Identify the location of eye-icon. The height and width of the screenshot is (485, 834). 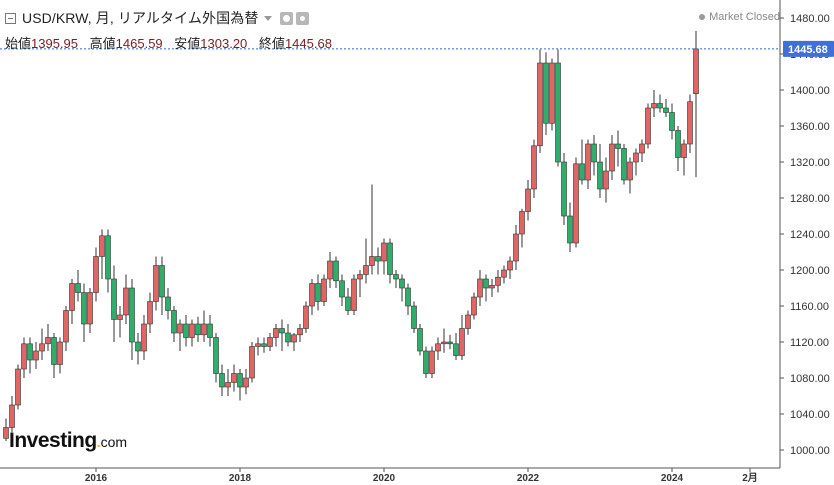
(287, 18).